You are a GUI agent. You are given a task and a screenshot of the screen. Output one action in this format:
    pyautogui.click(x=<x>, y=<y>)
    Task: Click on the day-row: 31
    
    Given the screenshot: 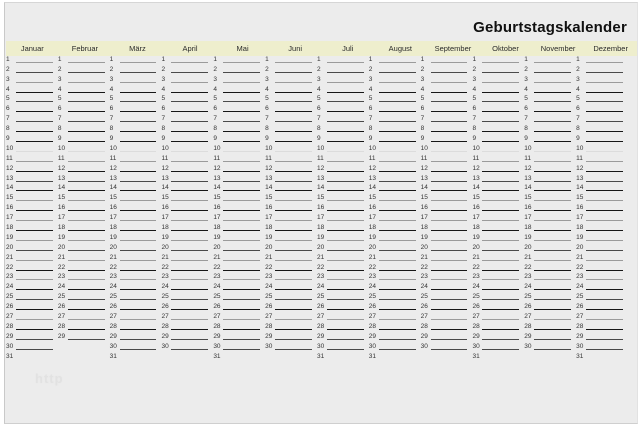 What is the action you would take?
    pyautogui.click(x=395, y=356)
    